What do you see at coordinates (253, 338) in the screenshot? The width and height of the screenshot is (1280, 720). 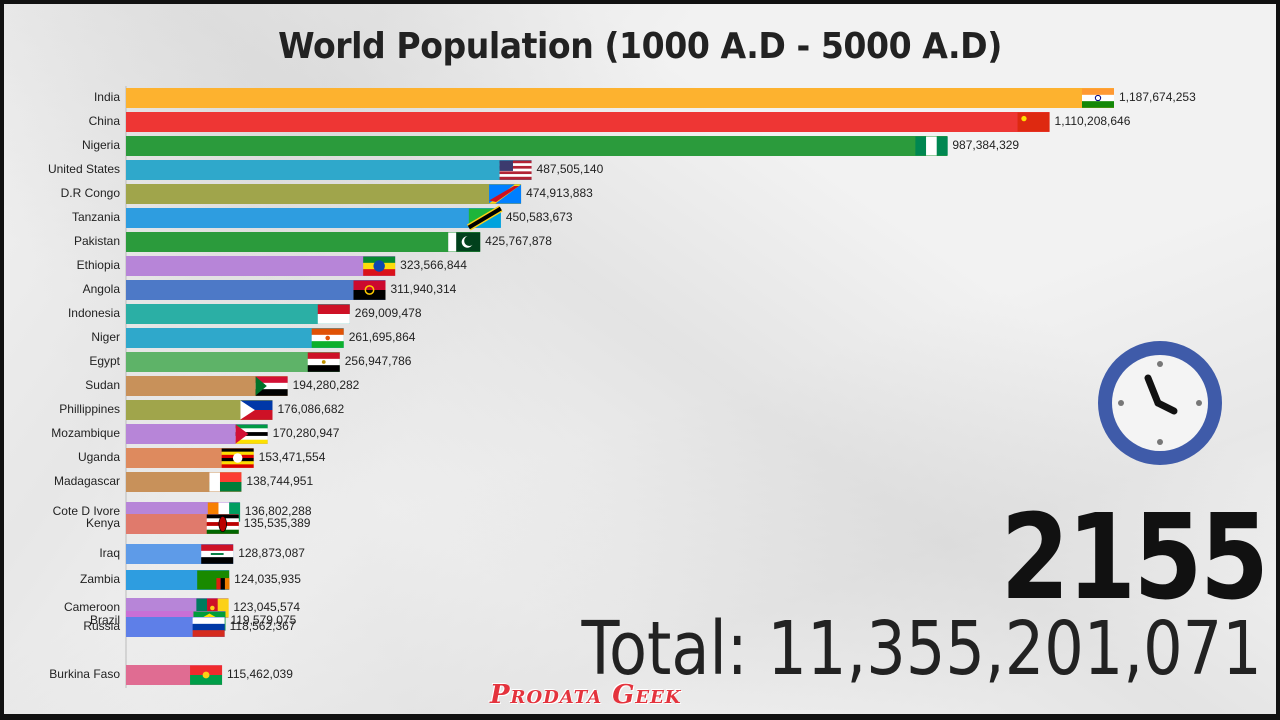 I see `bar-row: Niger 261,695,864` at bounding box center [253, 338].